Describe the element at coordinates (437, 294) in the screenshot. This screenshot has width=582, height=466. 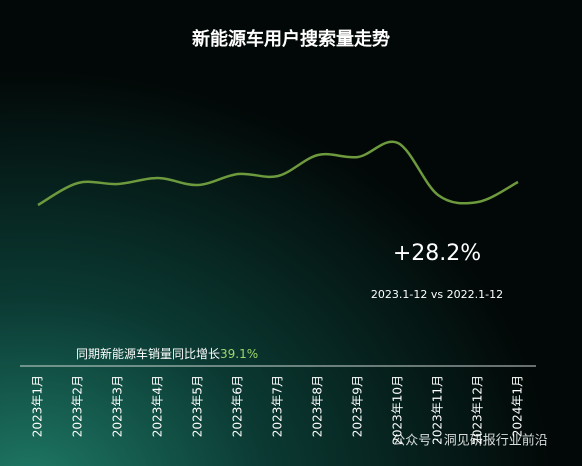
I see `period-annotation: 2023.1-12 vs 2022.1-12` at that location.